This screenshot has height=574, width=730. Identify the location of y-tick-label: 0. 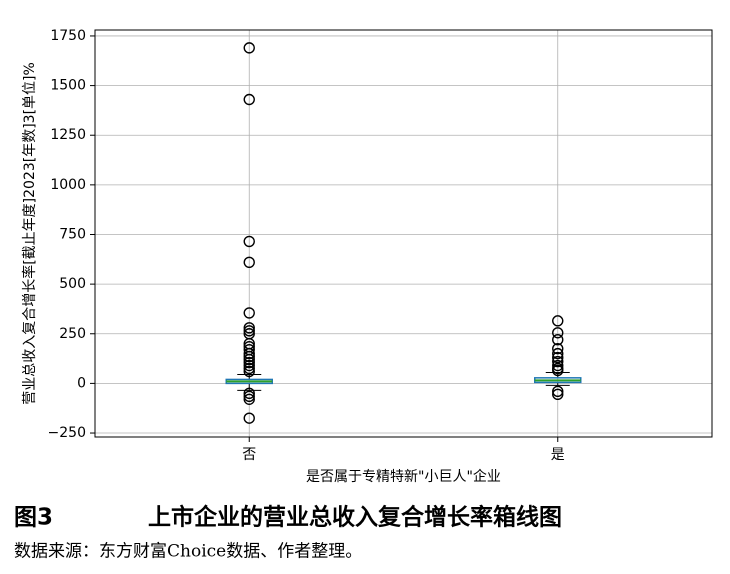
(81, 383).